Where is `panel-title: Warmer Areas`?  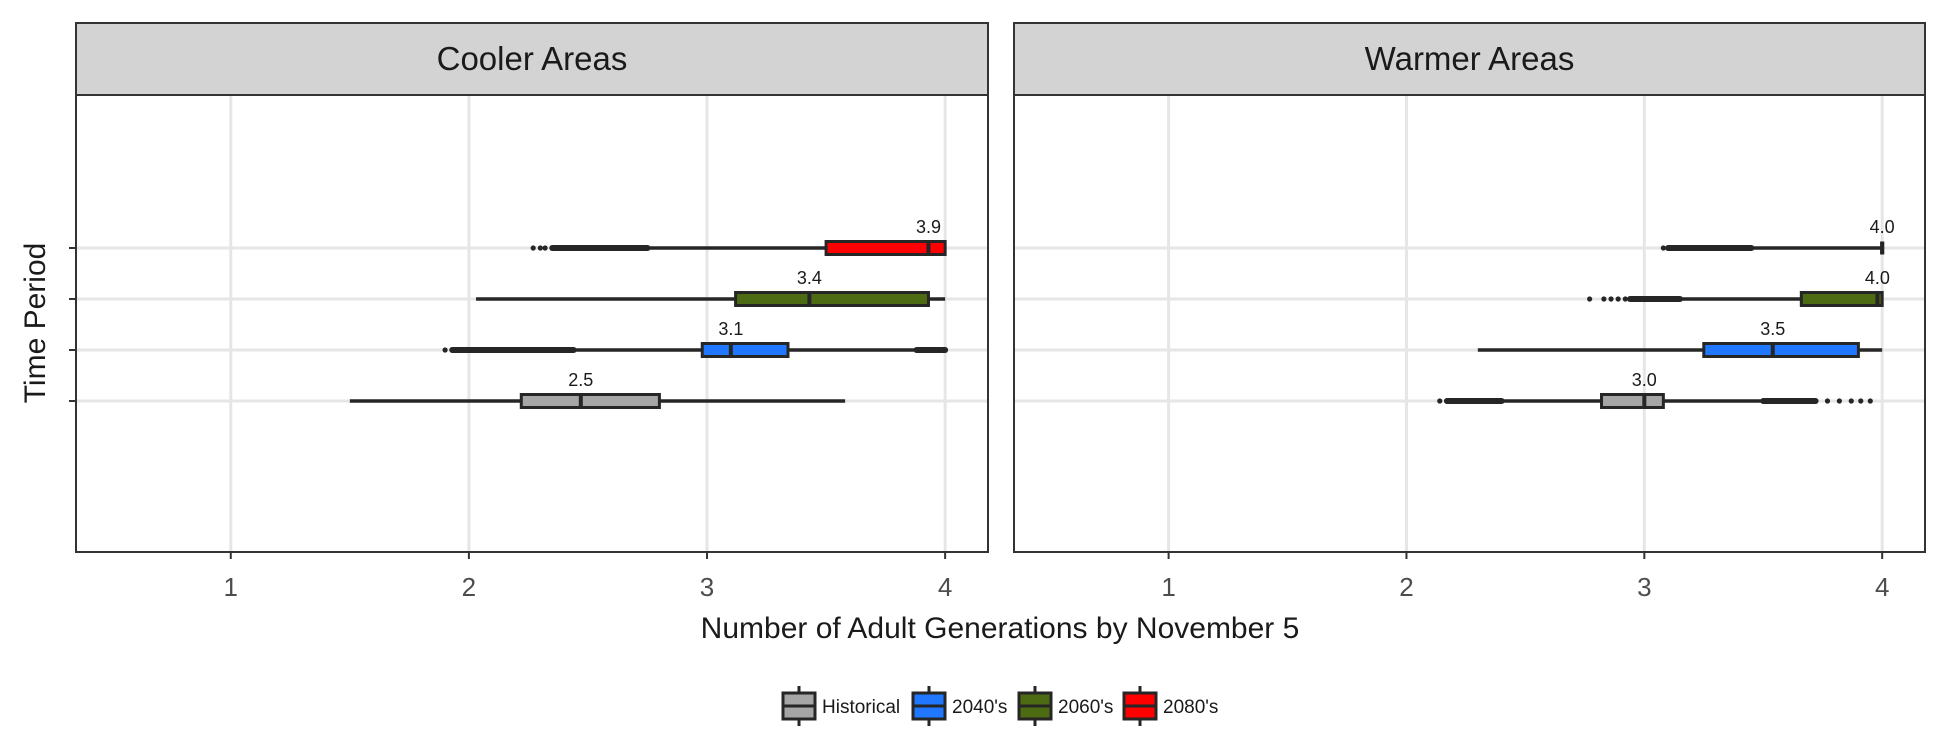 panel-title: Warmer Areas is located at coordinates (1470, 58).